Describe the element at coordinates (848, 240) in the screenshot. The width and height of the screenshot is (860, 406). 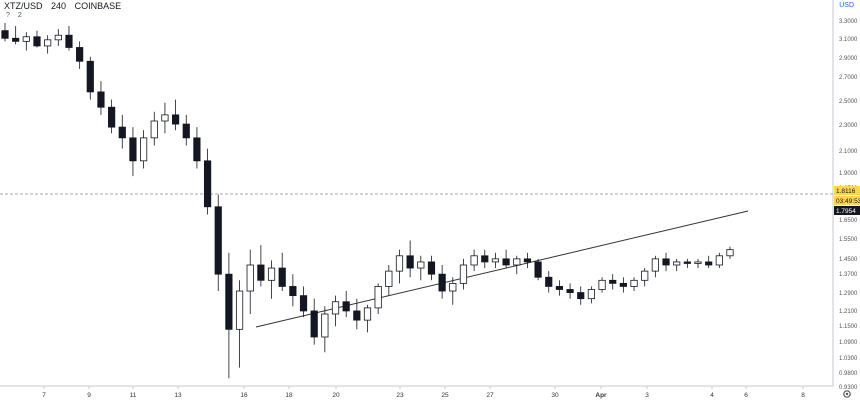
I see `price-tick-label: 1.5500` at that location.